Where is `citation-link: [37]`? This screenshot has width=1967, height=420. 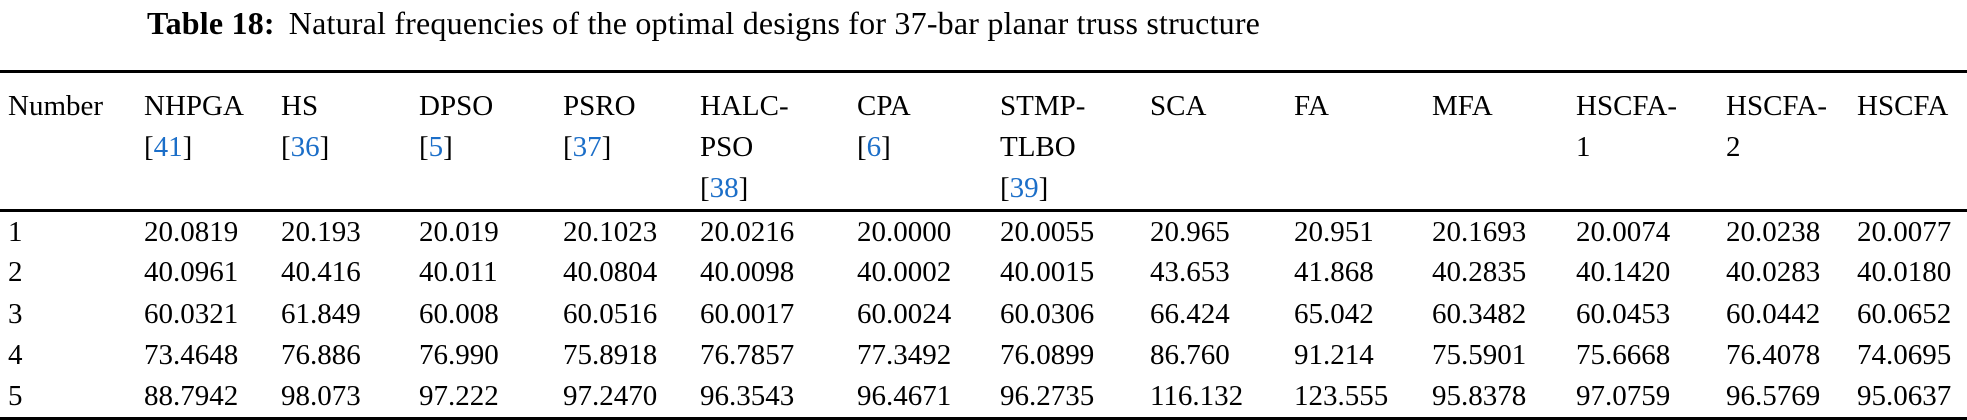
citation-link: [37] is located at coordinates (587, 147).